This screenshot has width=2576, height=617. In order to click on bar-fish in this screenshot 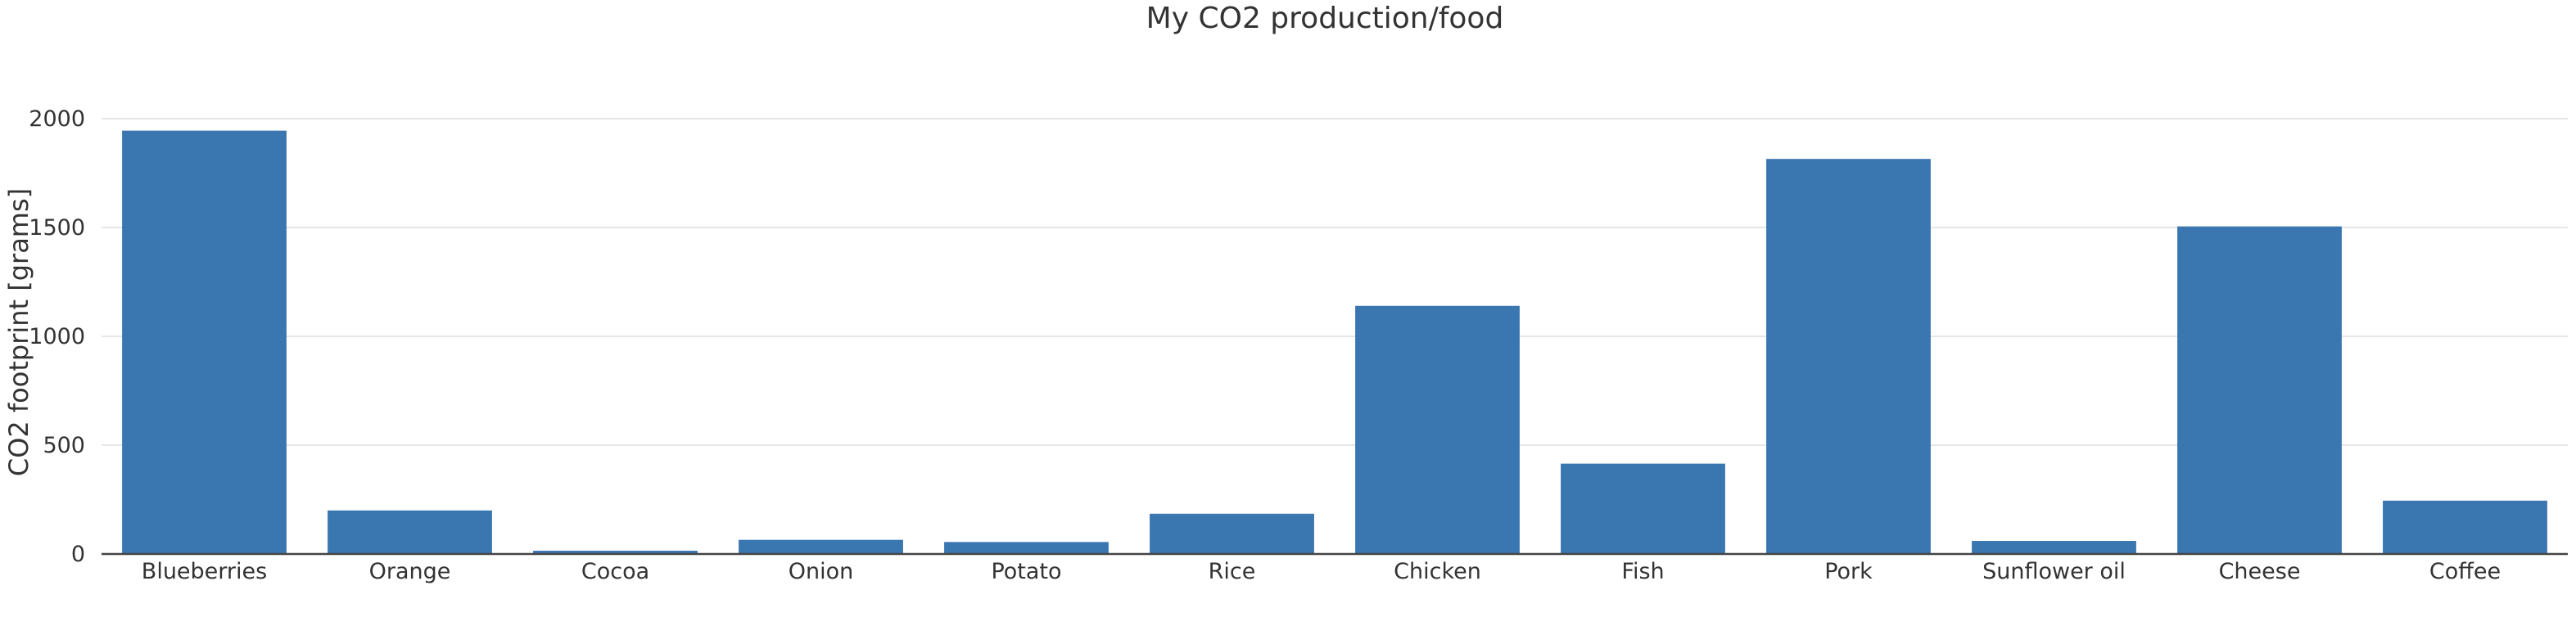, I will do `click(1643, 508)`.